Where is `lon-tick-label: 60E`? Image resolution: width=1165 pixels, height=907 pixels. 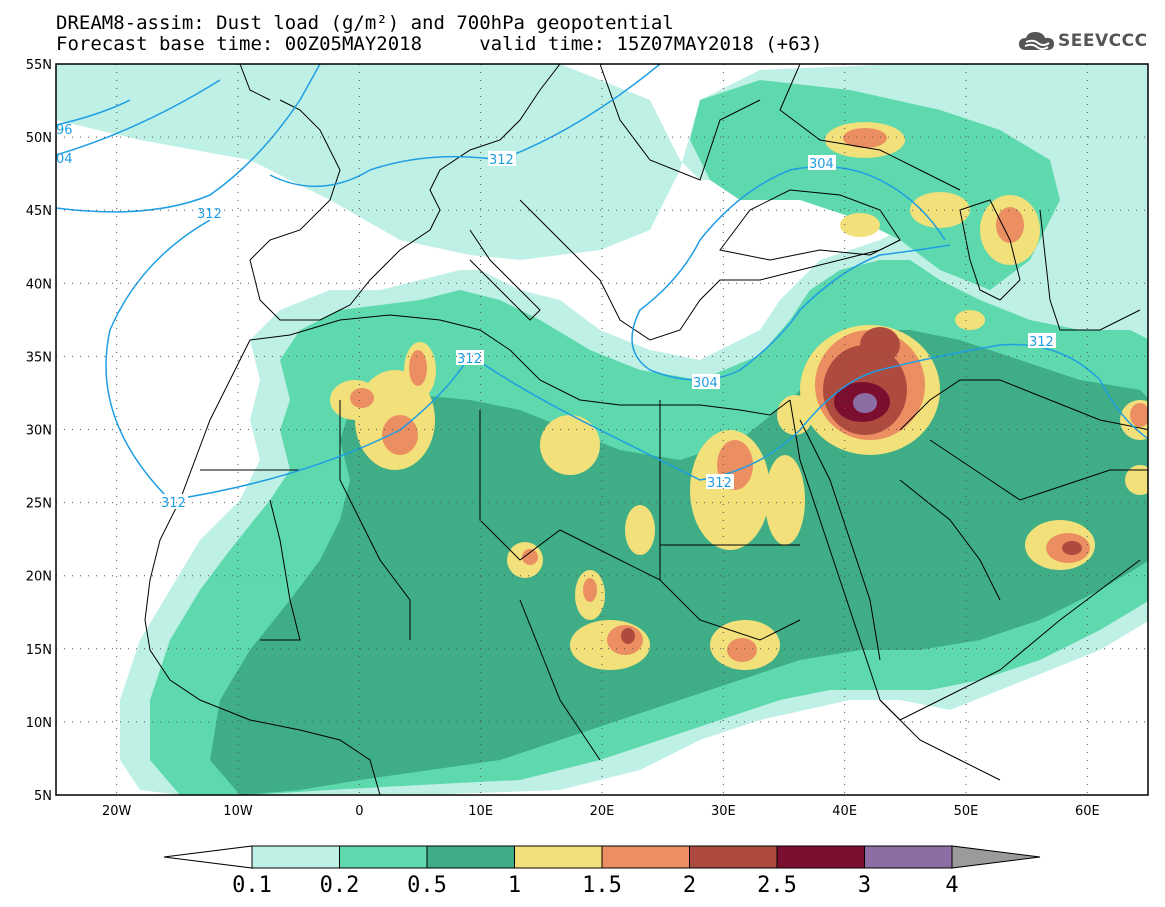
lon-tick-label: 60E is located at coordinates (1087, 811).